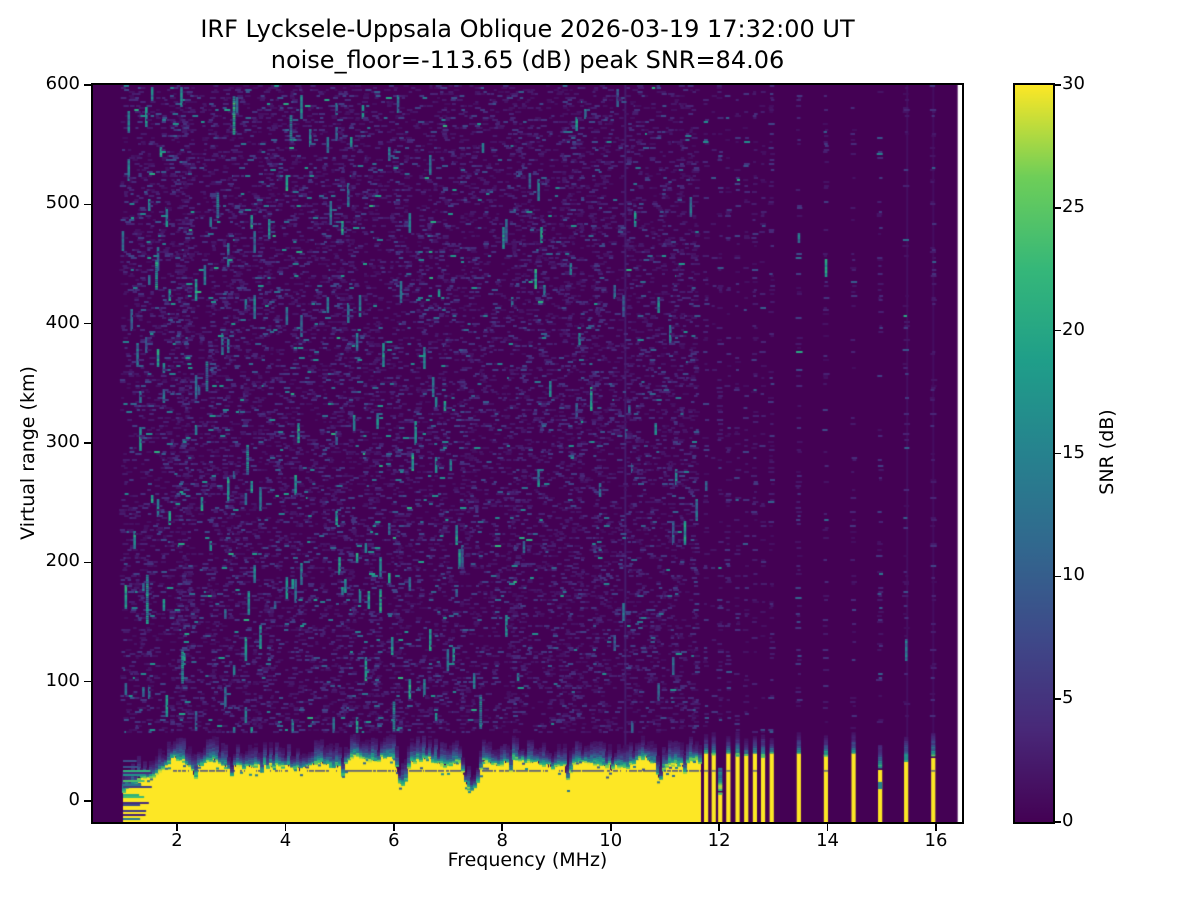 This screenshot has width=1200, height=900. I want to click on colorbar-tick-label: 25, so click(1073, 206).